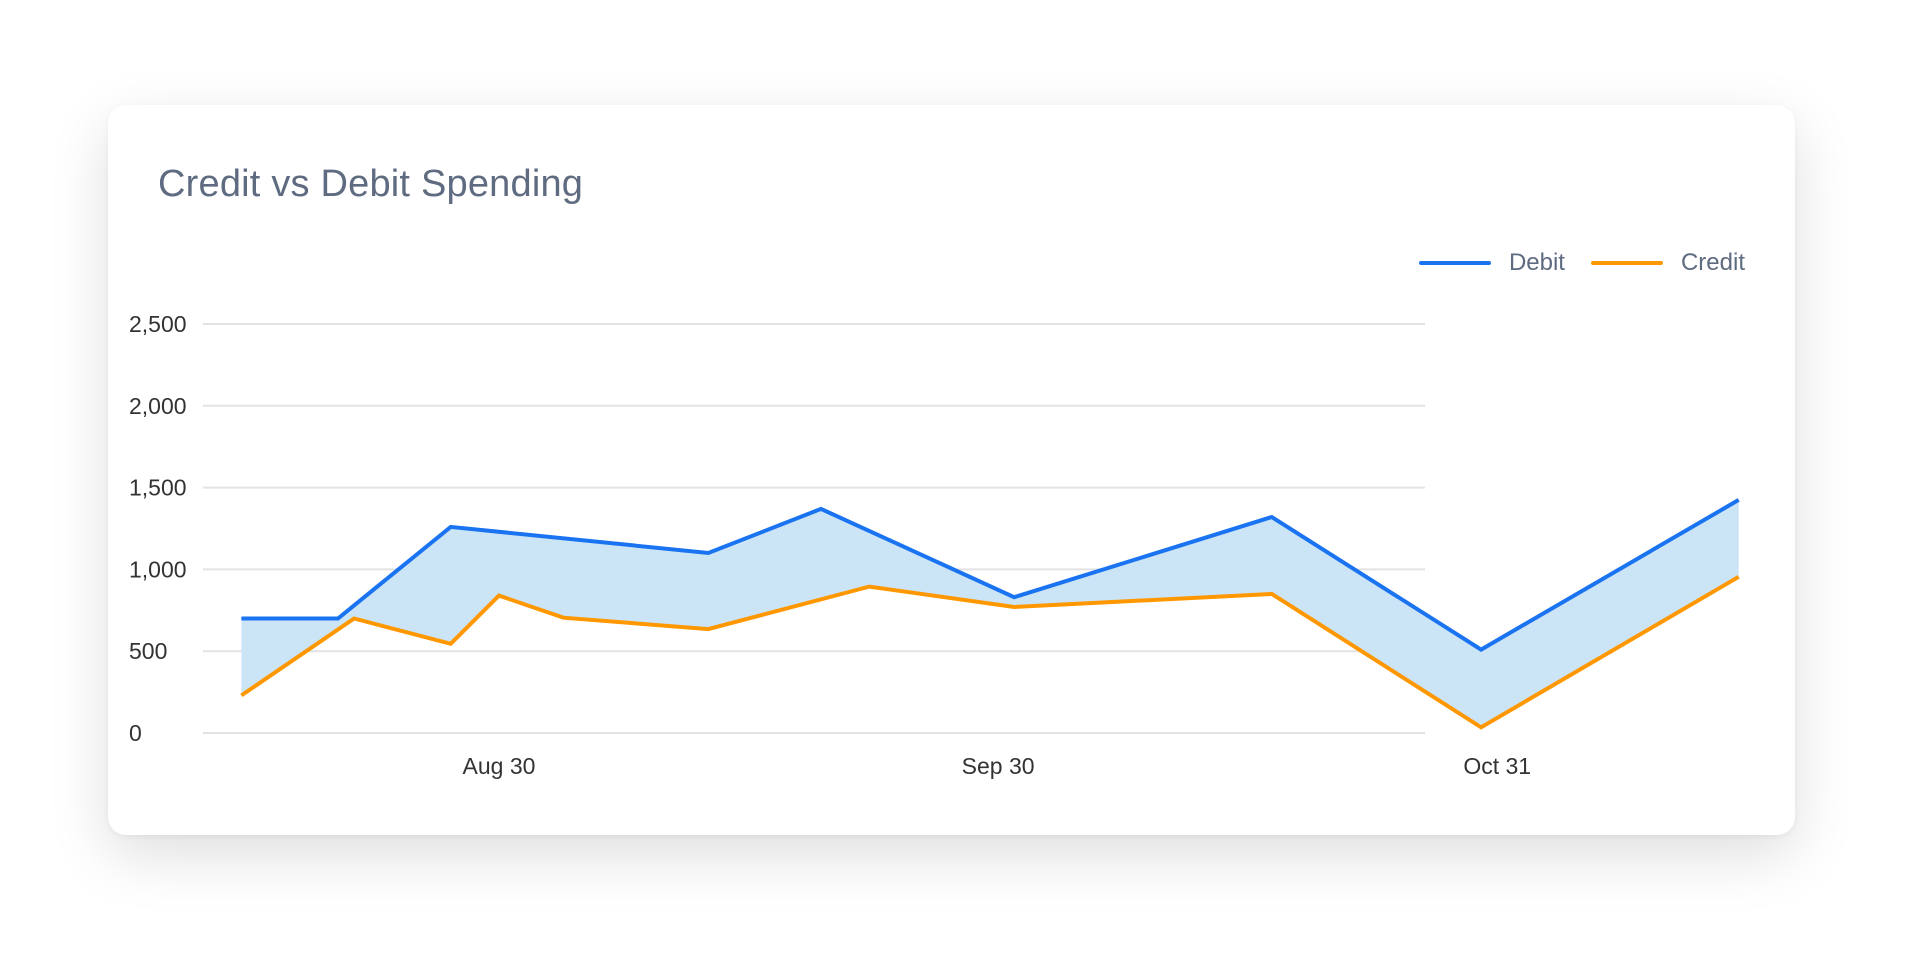 This screenshot has height=963, width=1920. Describe the element at coordinates (1491, 263) in the screenshot. I see `legend-item-debit: Debit` at that location.